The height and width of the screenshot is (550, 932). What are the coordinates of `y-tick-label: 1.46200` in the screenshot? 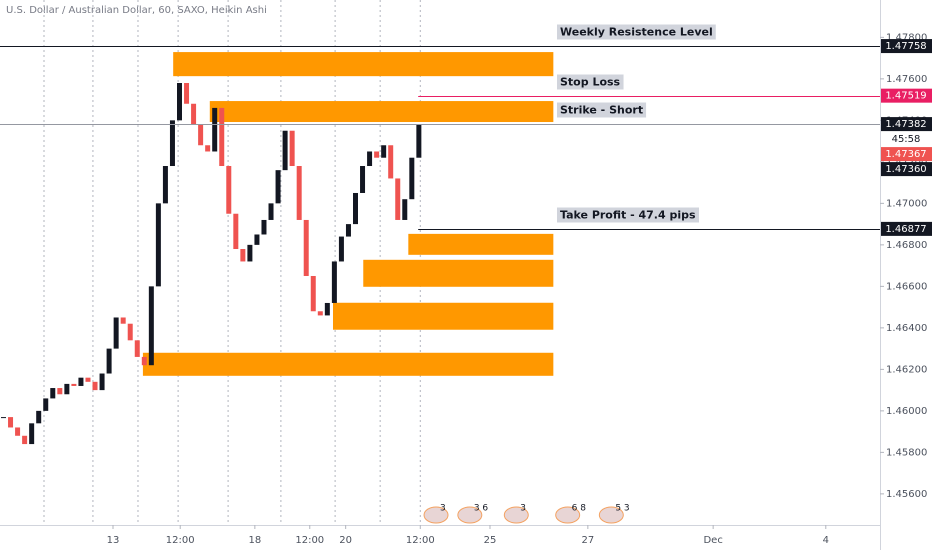 It's located at (906, 369).